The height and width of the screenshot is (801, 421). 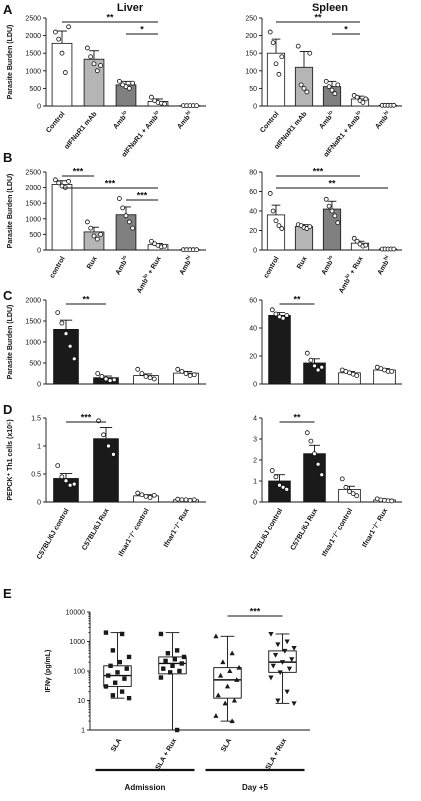 What do you see at coordinates (8, 295) in the screenshot?
I see `panel-label-c: C` at bounding box center [8, 295].